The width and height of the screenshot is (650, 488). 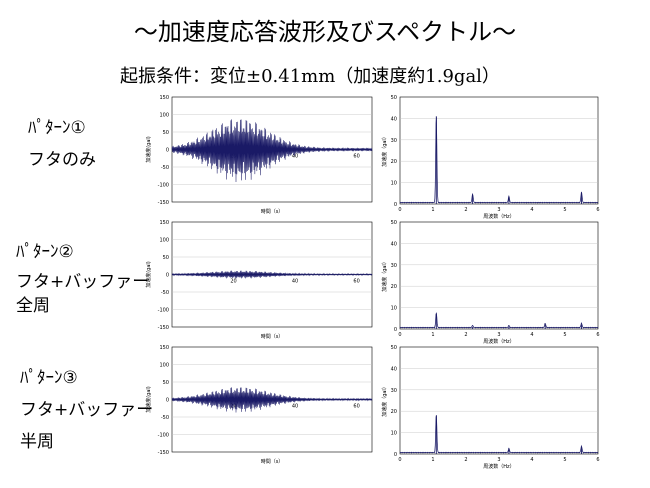 I want to click on page-title: ～加速度応答波形及びスペクトル～, so click(x=325, y=32).